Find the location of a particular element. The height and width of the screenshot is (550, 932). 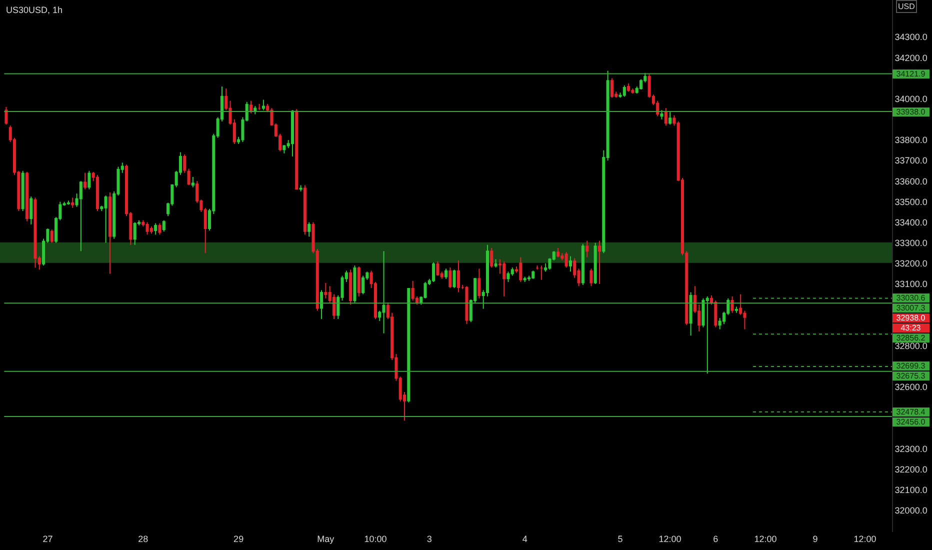

y-tick-label: 33400.0 is located at coordinates (911, 222).